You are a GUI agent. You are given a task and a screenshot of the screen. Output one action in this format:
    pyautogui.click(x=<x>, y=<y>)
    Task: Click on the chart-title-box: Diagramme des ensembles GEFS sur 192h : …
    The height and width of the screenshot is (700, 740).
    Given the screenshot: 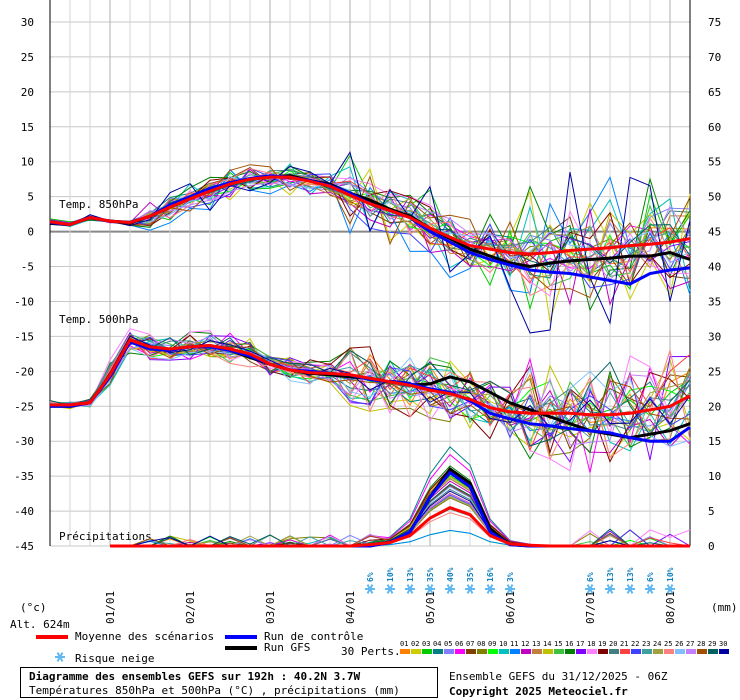 What is the action you would take?
    pyautogui.click(x=229, y=682)
    